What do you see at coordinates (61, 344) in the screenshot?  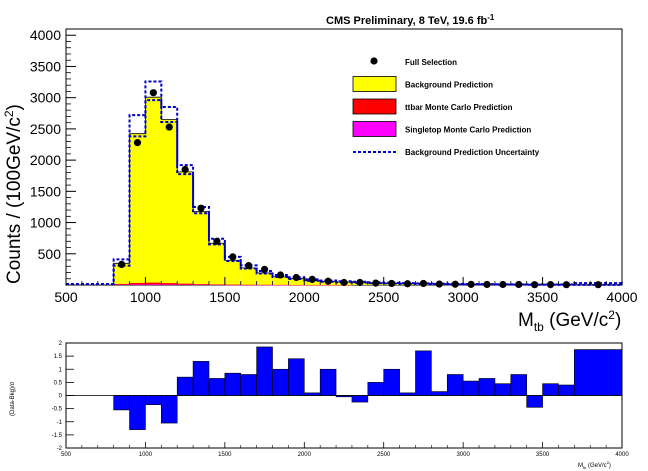 I see `residual-y-tick-label: 2` at bounding box center [61, 344].